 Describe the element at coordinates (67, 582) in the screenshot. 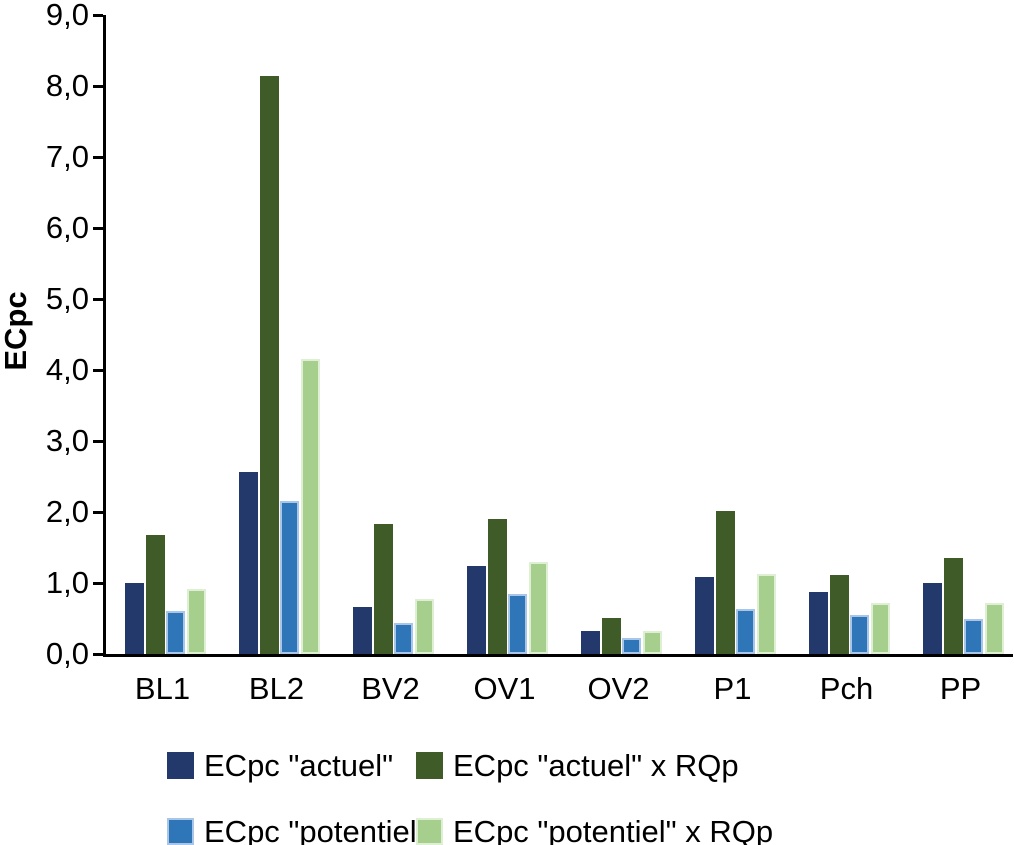

I see `y-axis-tick-label: 1,0` at that location.